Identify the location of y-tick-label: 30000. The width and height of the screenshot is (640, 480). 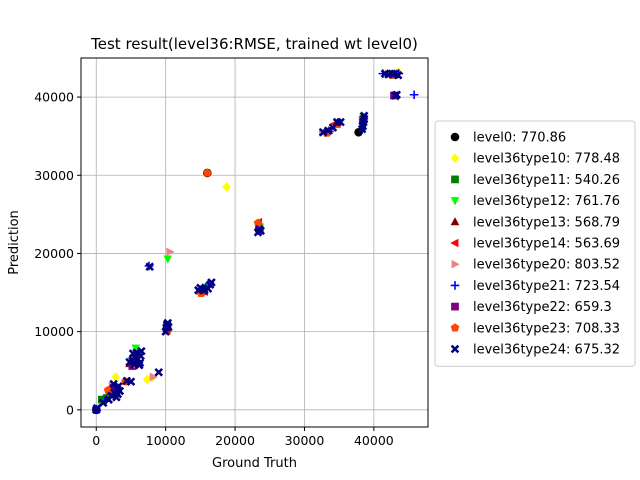
(54, 175).